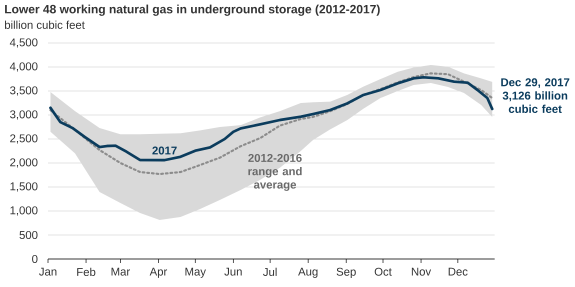  What do you see at coordinates (422, 272) in the screenshot?
I see `x-tick-label: Nov` at bounding box center [422, 272].